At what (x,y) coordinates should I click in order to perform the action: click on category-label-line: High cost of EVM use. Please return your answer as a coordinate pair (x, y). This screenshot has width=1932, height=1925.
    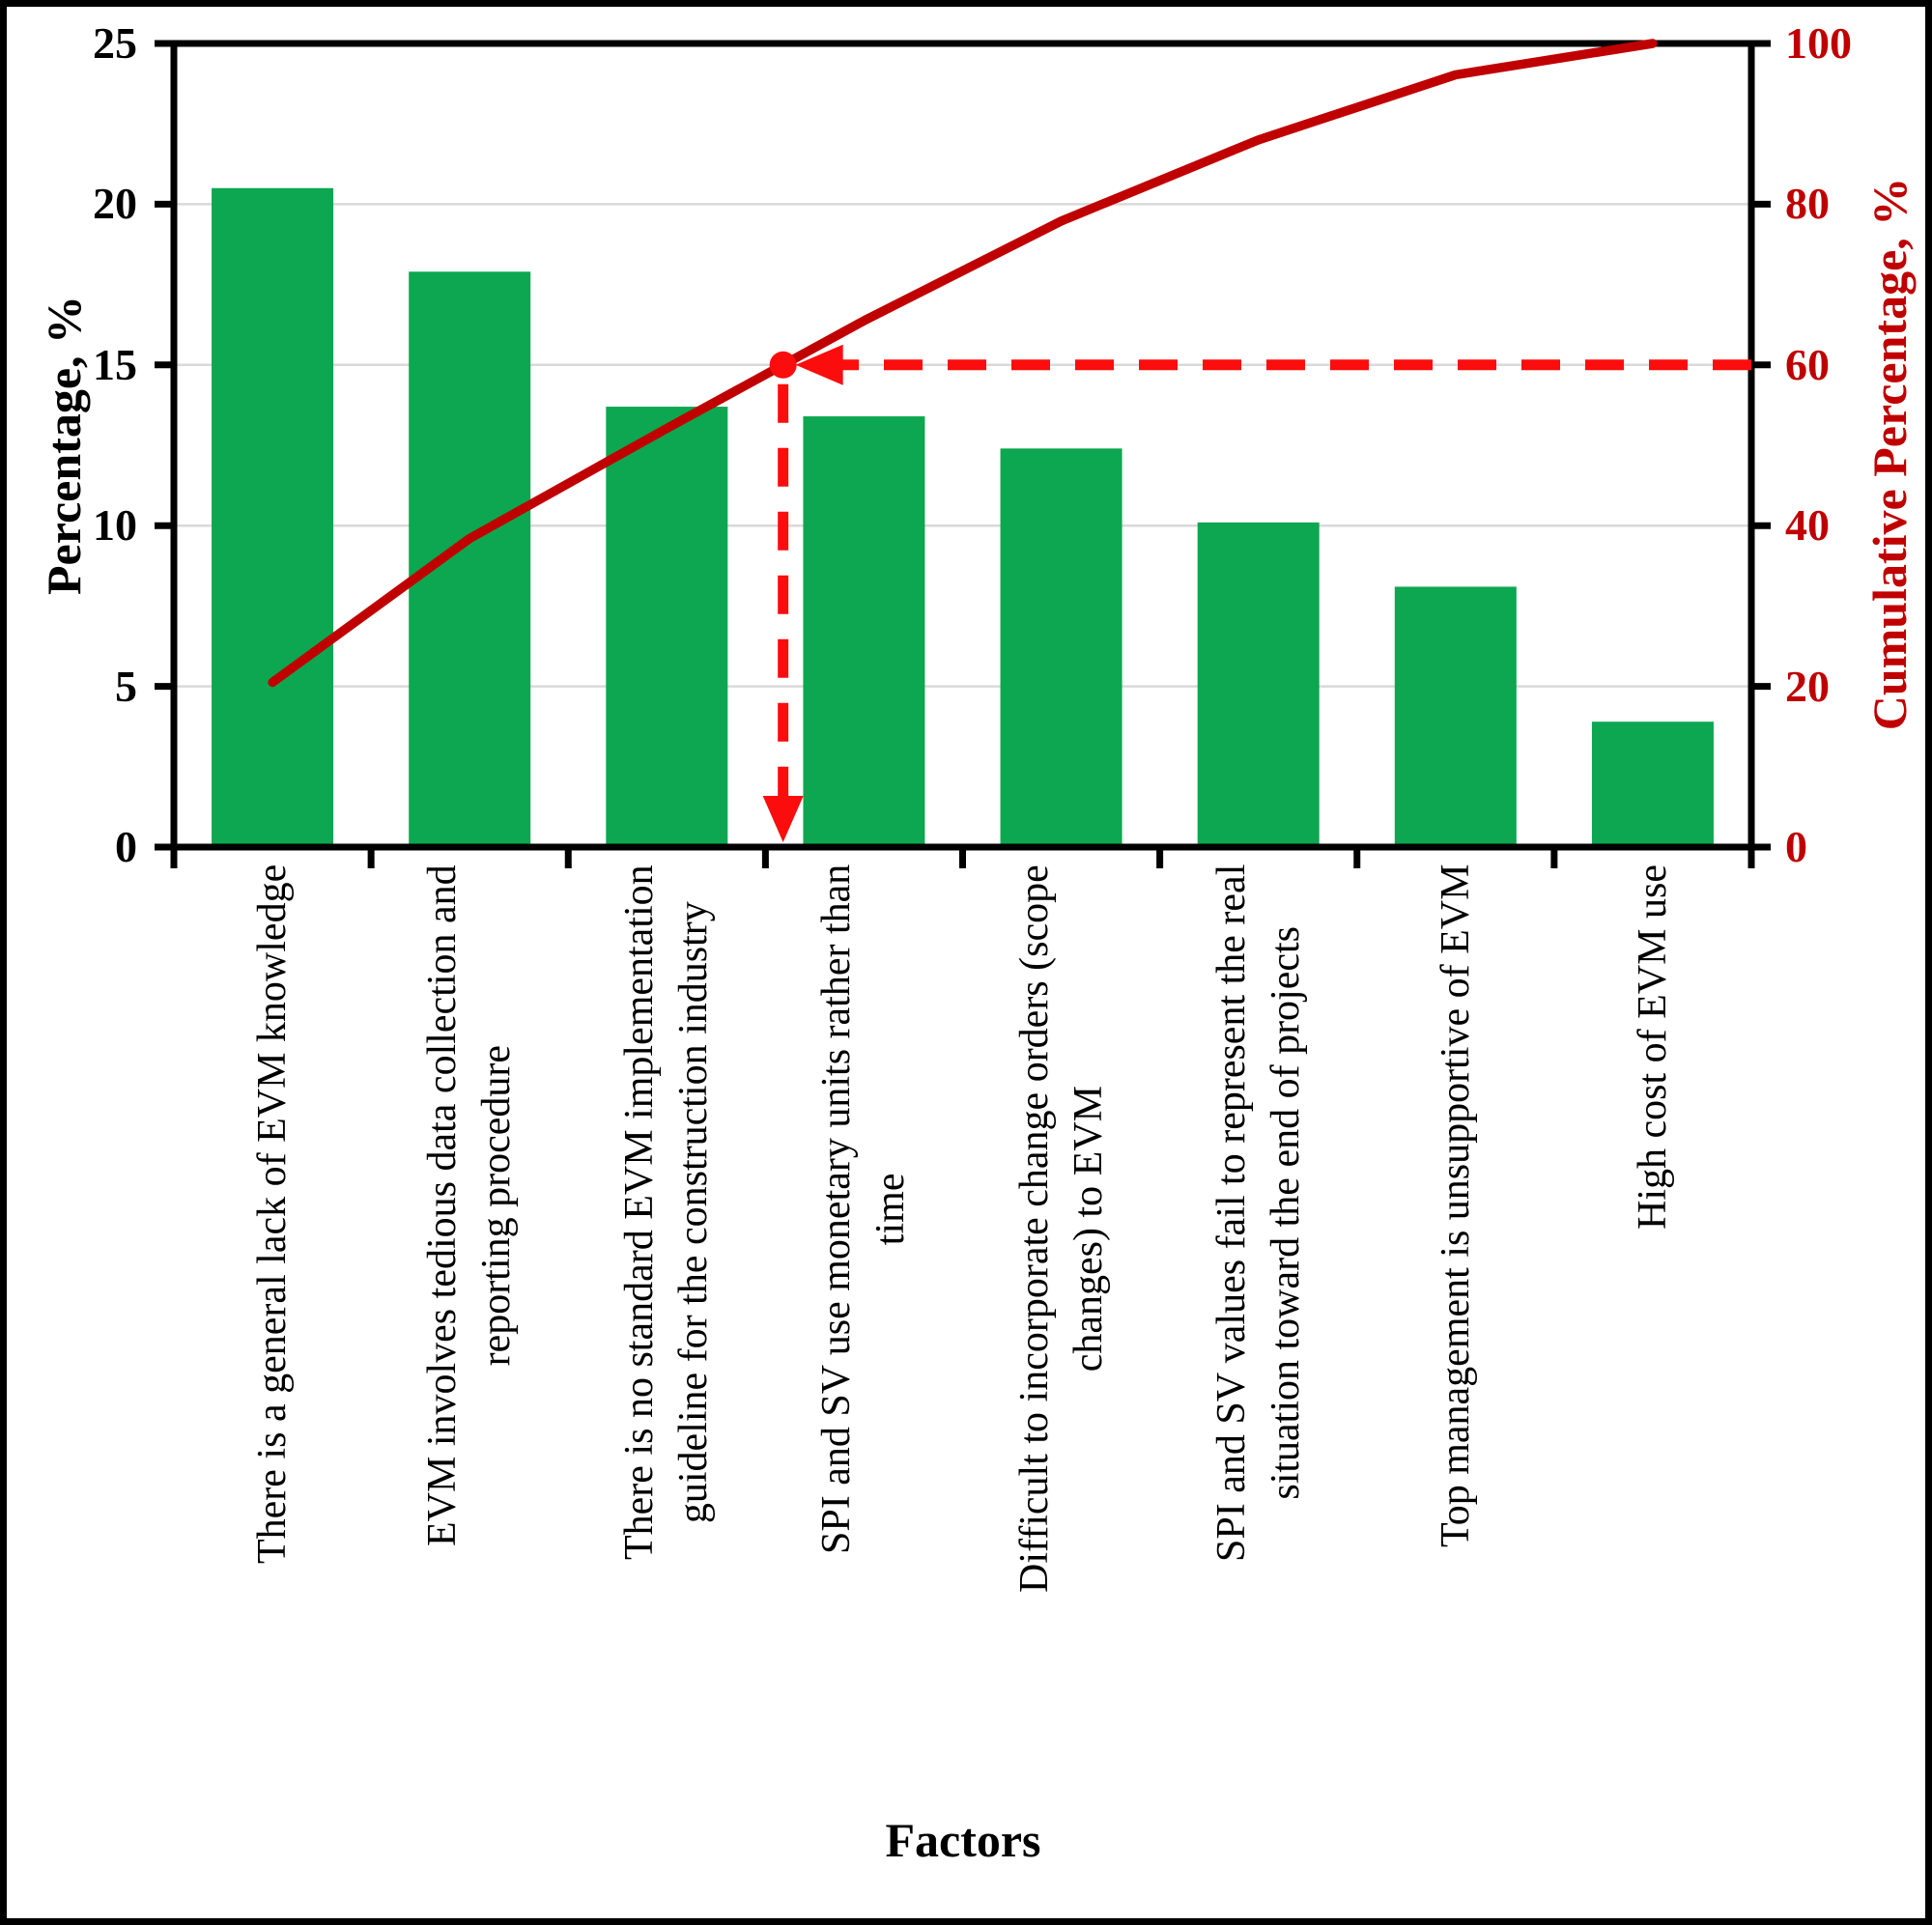
    Looking at the image, I should click on (1652, 1047).